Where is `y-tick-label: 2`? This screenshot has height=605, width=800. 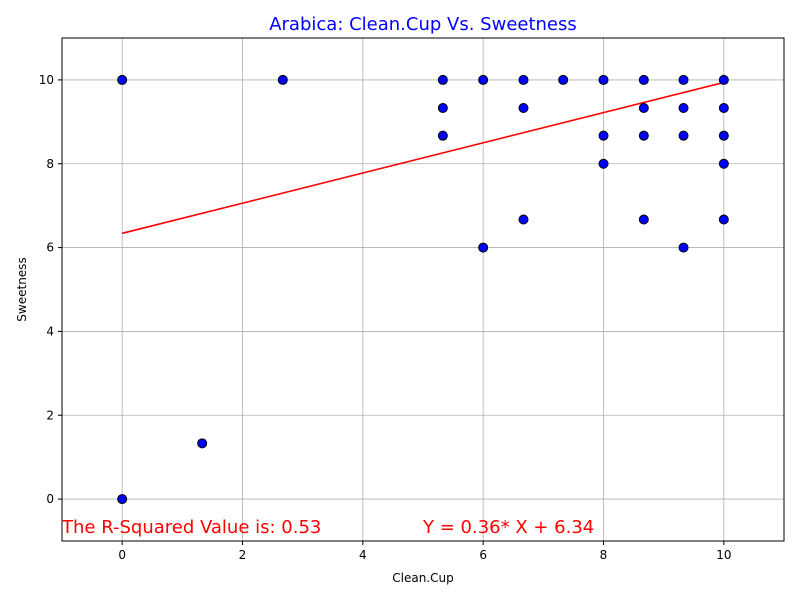 y-tick-label: 2 is located at coordinates (50, 415).